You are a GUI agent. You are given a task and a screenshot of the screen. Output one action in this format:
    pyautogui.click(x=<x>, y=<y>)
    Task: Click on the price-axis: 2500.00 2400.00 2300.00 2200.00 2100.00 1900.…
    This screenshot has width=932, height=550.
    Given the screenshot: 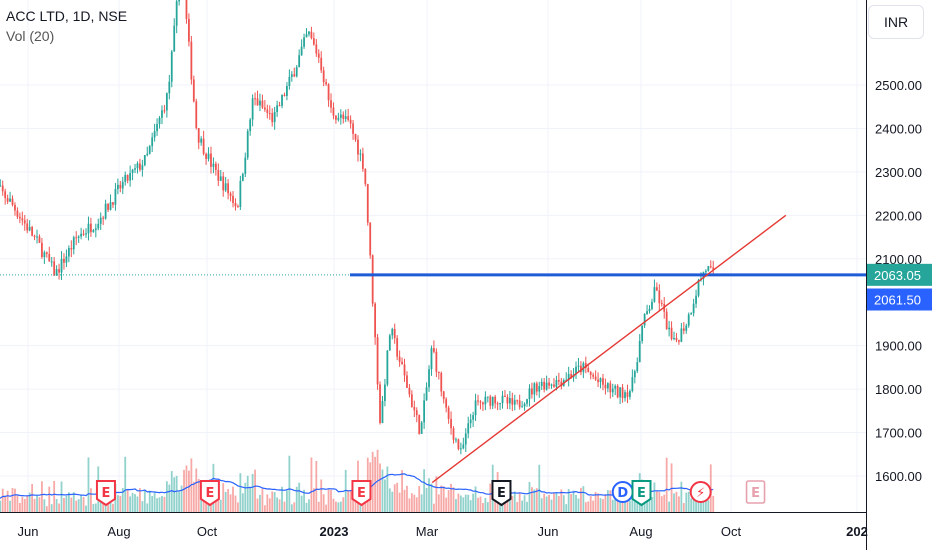 What is the action you would take?
    pyautogui.click(x=899, y=275)
    